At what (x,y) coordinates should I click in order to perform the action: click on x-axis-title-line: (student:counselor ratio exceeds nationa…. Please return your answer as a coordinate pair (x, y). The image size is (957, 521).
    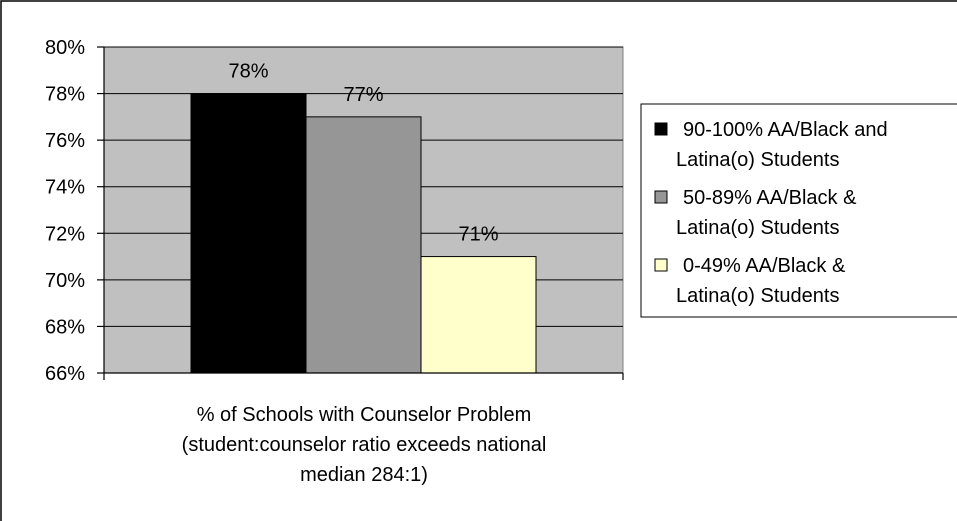
    Looking at the image, I should click on (364, 445).